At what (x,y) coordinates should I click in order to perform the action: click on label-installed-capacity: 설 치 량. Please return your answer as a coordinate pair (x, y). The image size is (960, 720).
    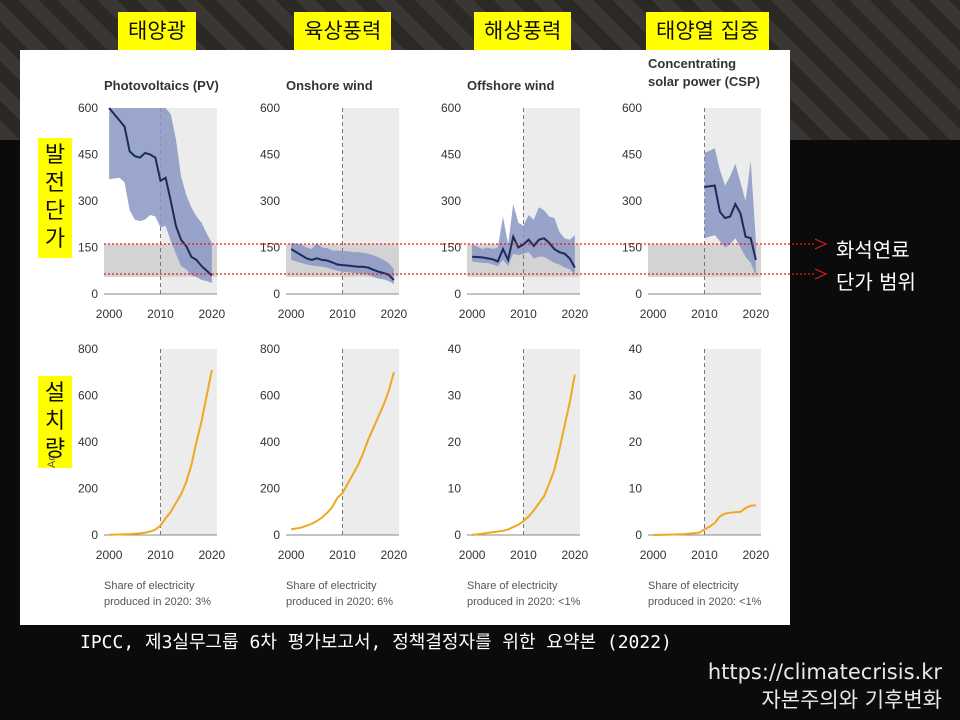
    Looking at the image, I should click on (55, 422).